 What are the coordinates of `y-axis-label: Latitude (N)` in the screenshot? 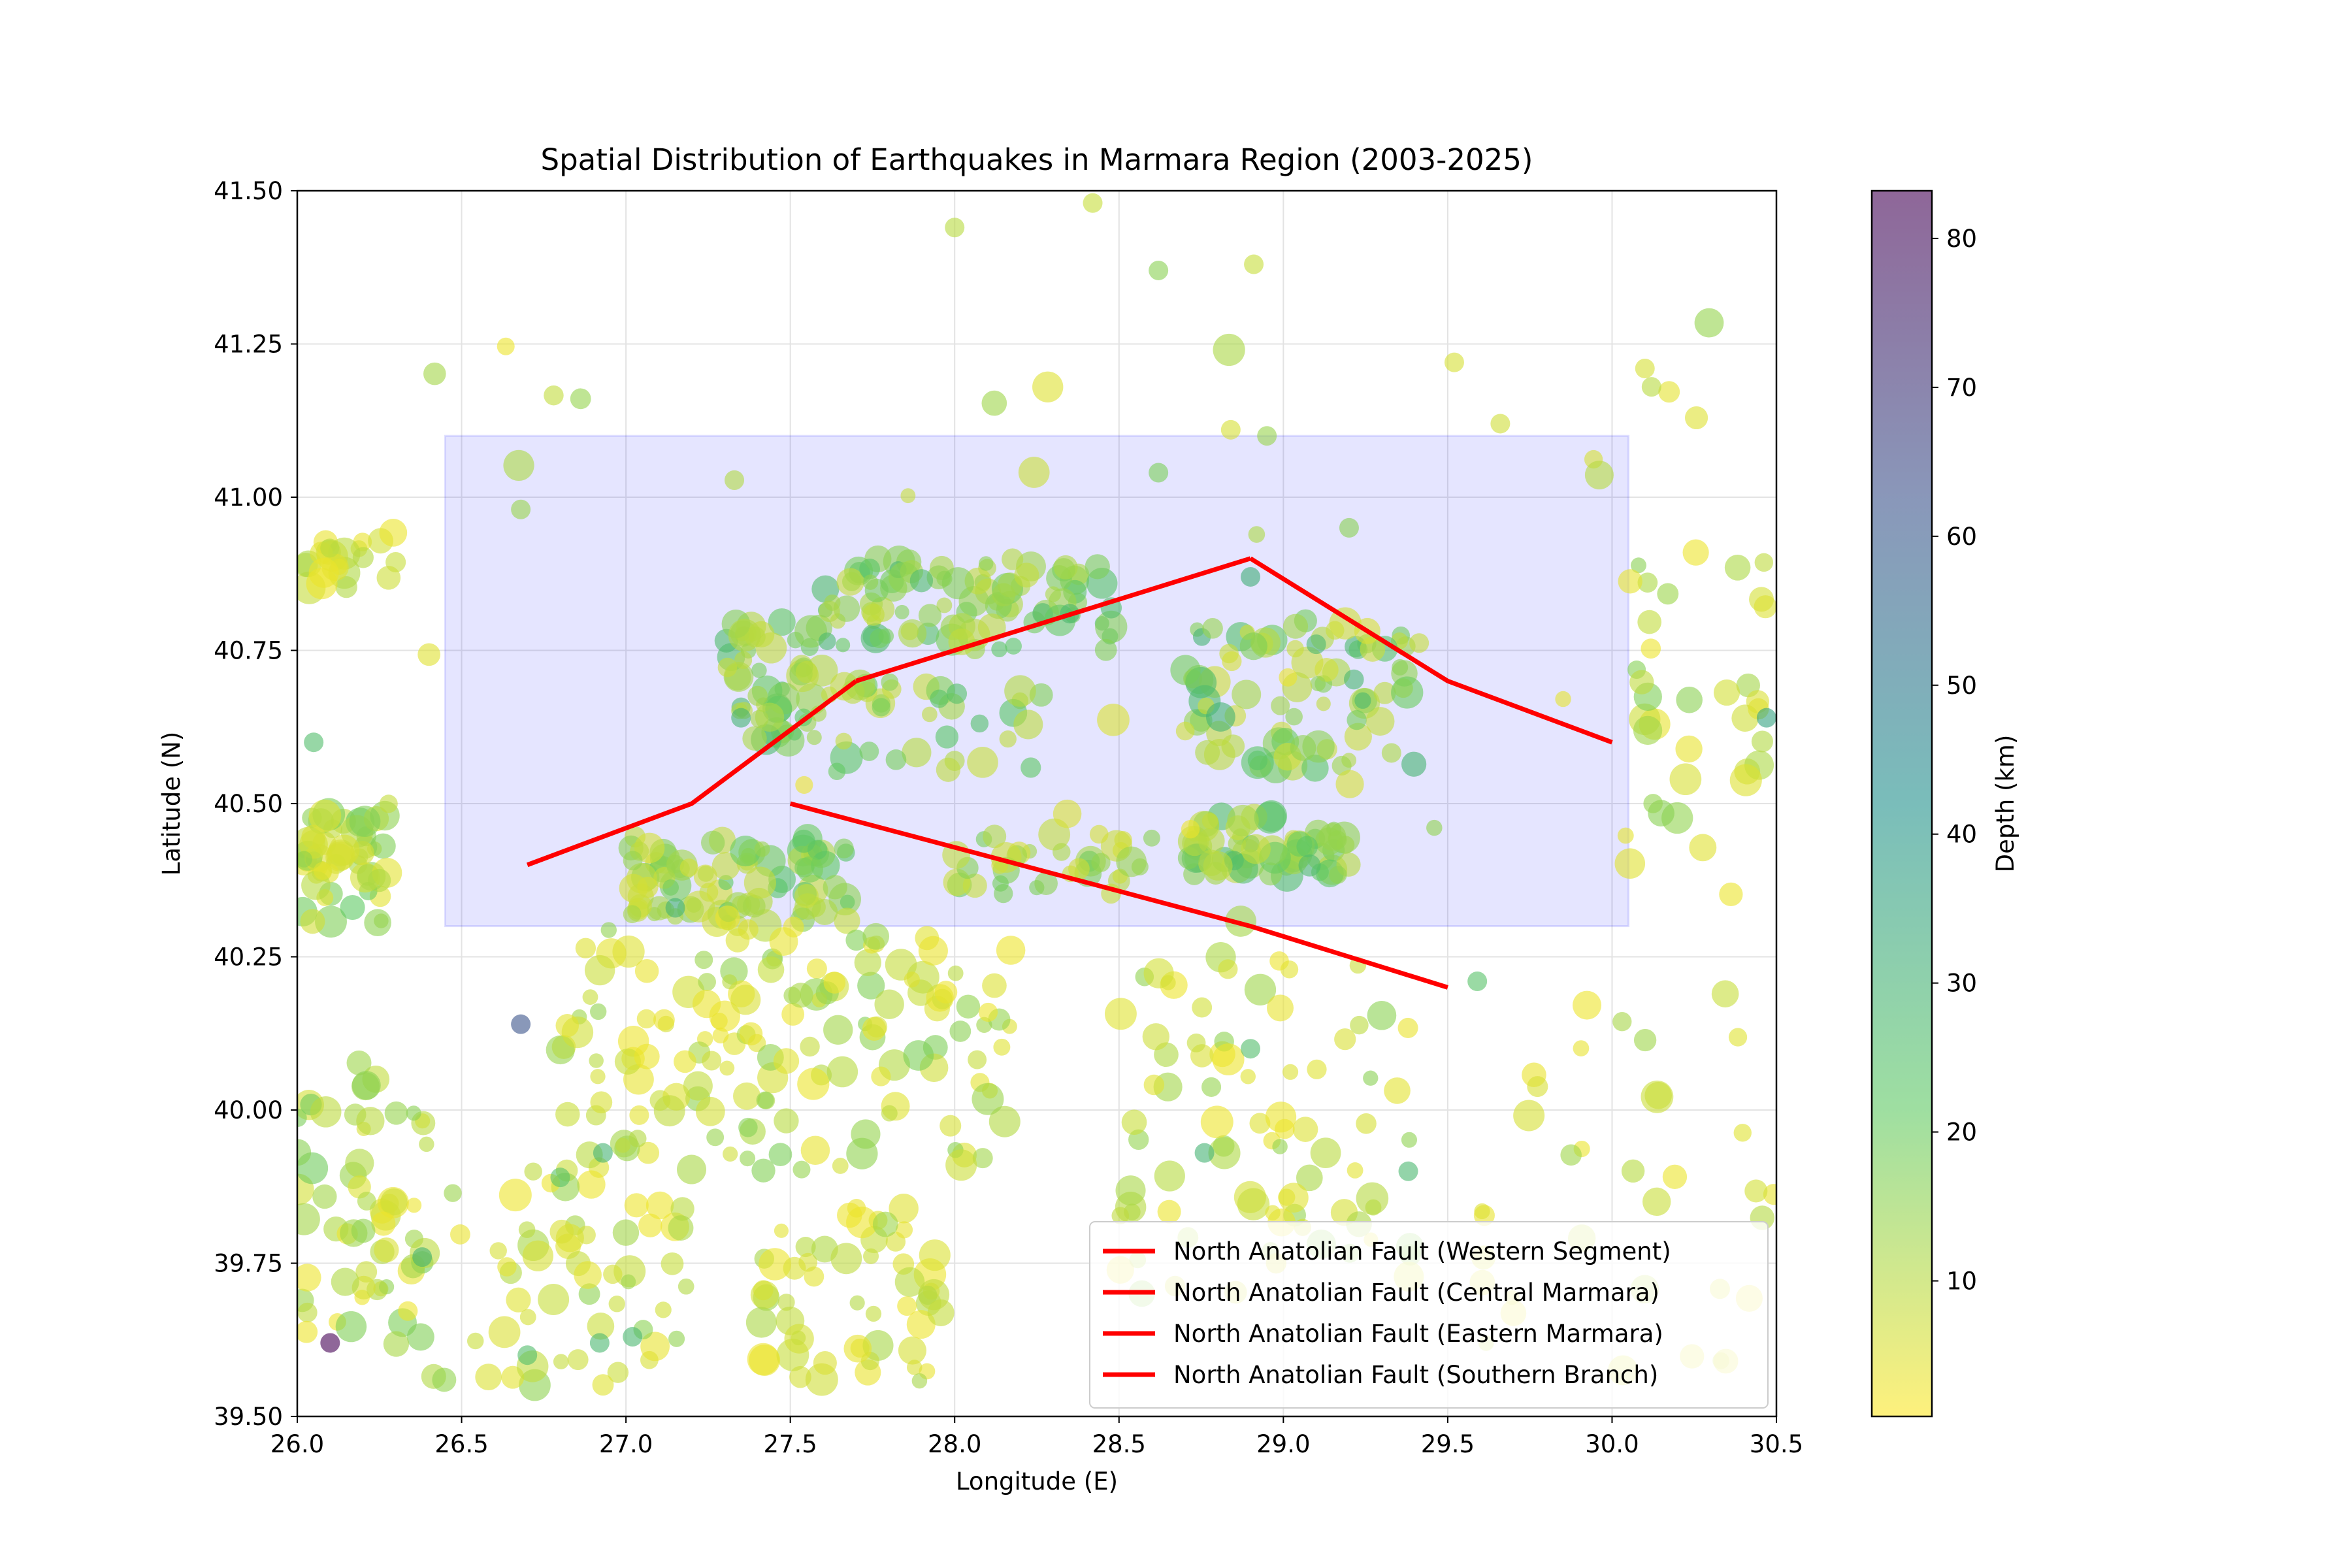 It's located at (171, 804).